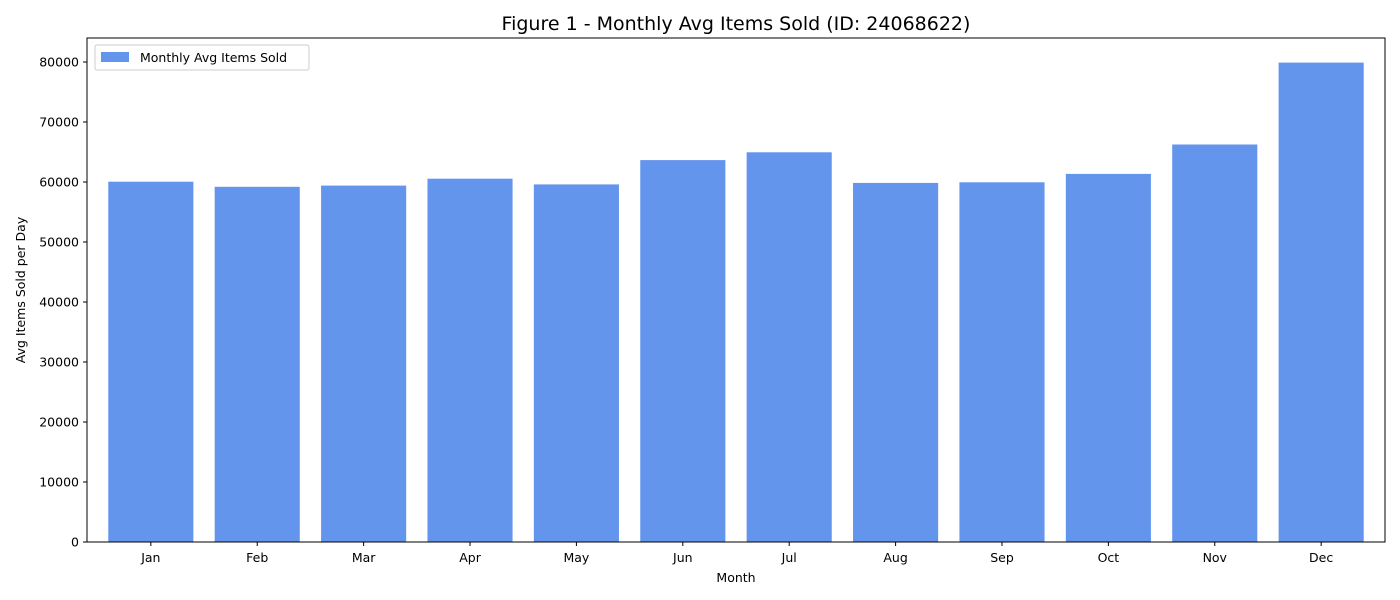  Describe the element at coordinates (576, 557) in the screenshot. I see `x-tick-label: May` at that location.